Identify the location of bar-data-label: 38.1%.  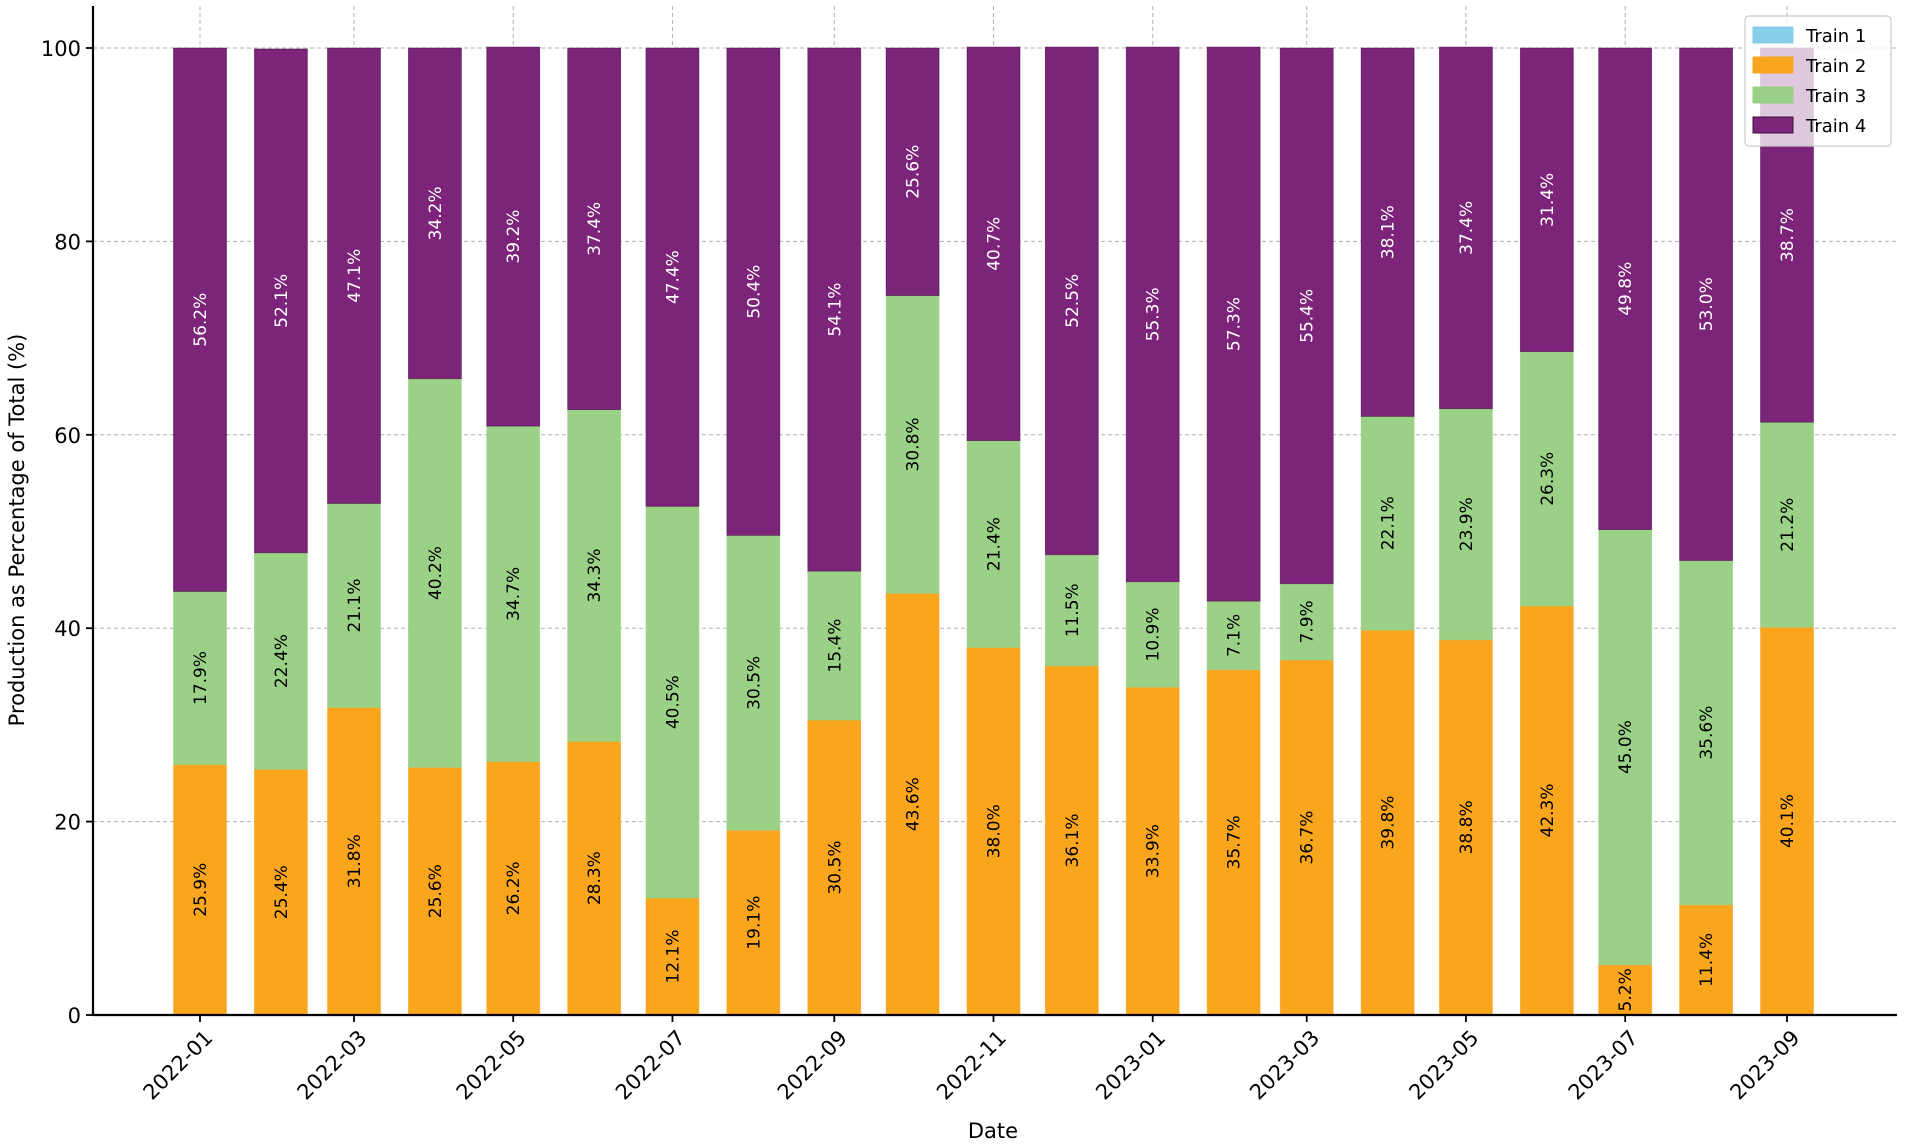
(1389, 232).